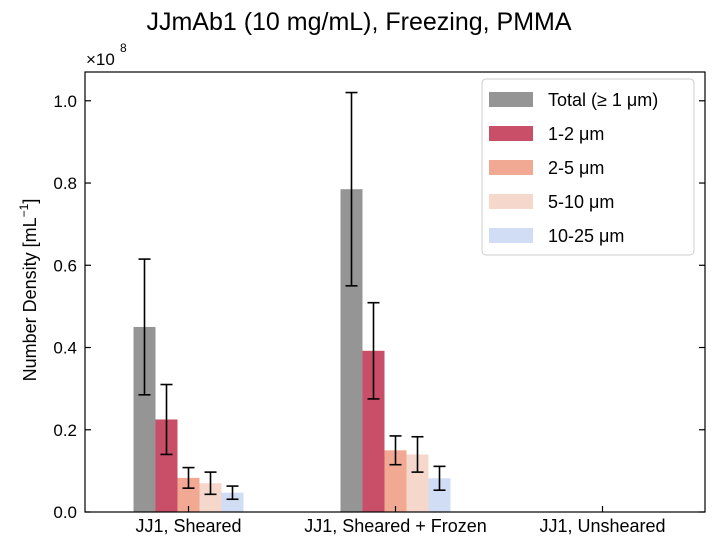  What do you see at coordinates (358, 22) in the screenshot?
I see `chart-title: JJmAb1 (10 mg/mL), Freezing, PMMA` at bounding box center [358, 22].